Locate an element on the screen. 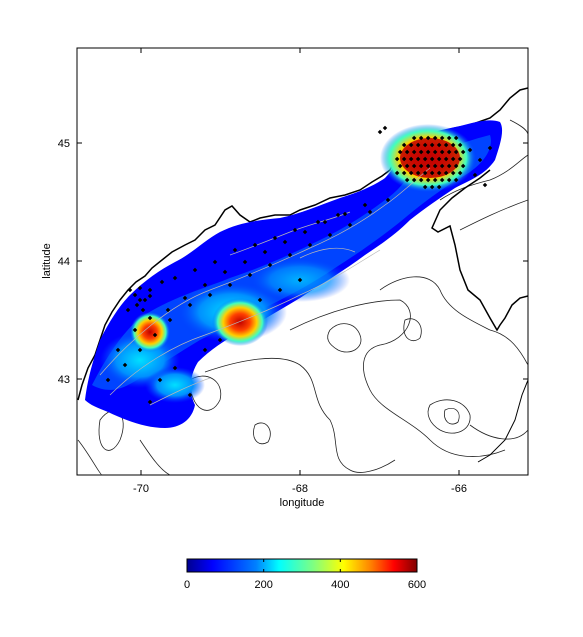  colorbar-tick-label: 200 is located at coordinates (264, 585).